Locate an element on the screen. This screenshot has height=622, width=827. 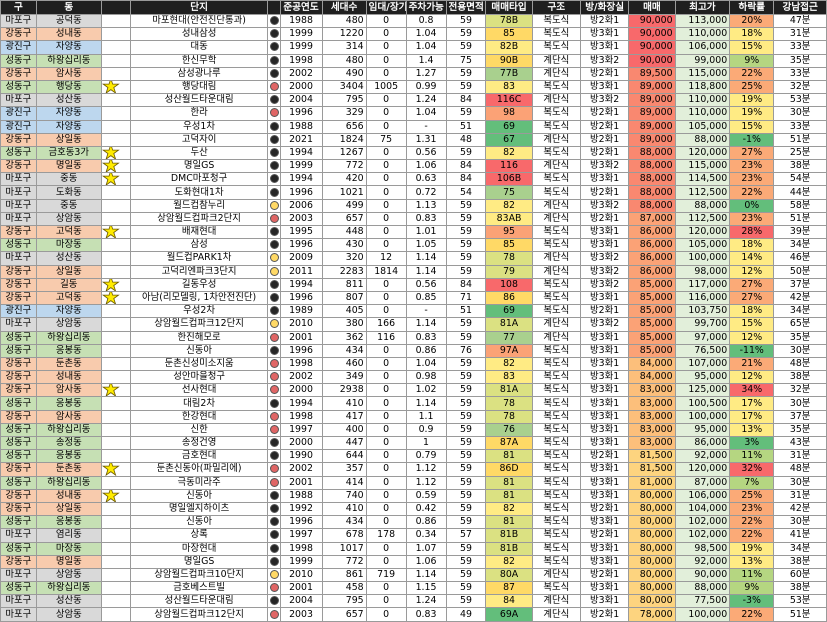
cell-drop: 14% is located at coordinates (752, 258).